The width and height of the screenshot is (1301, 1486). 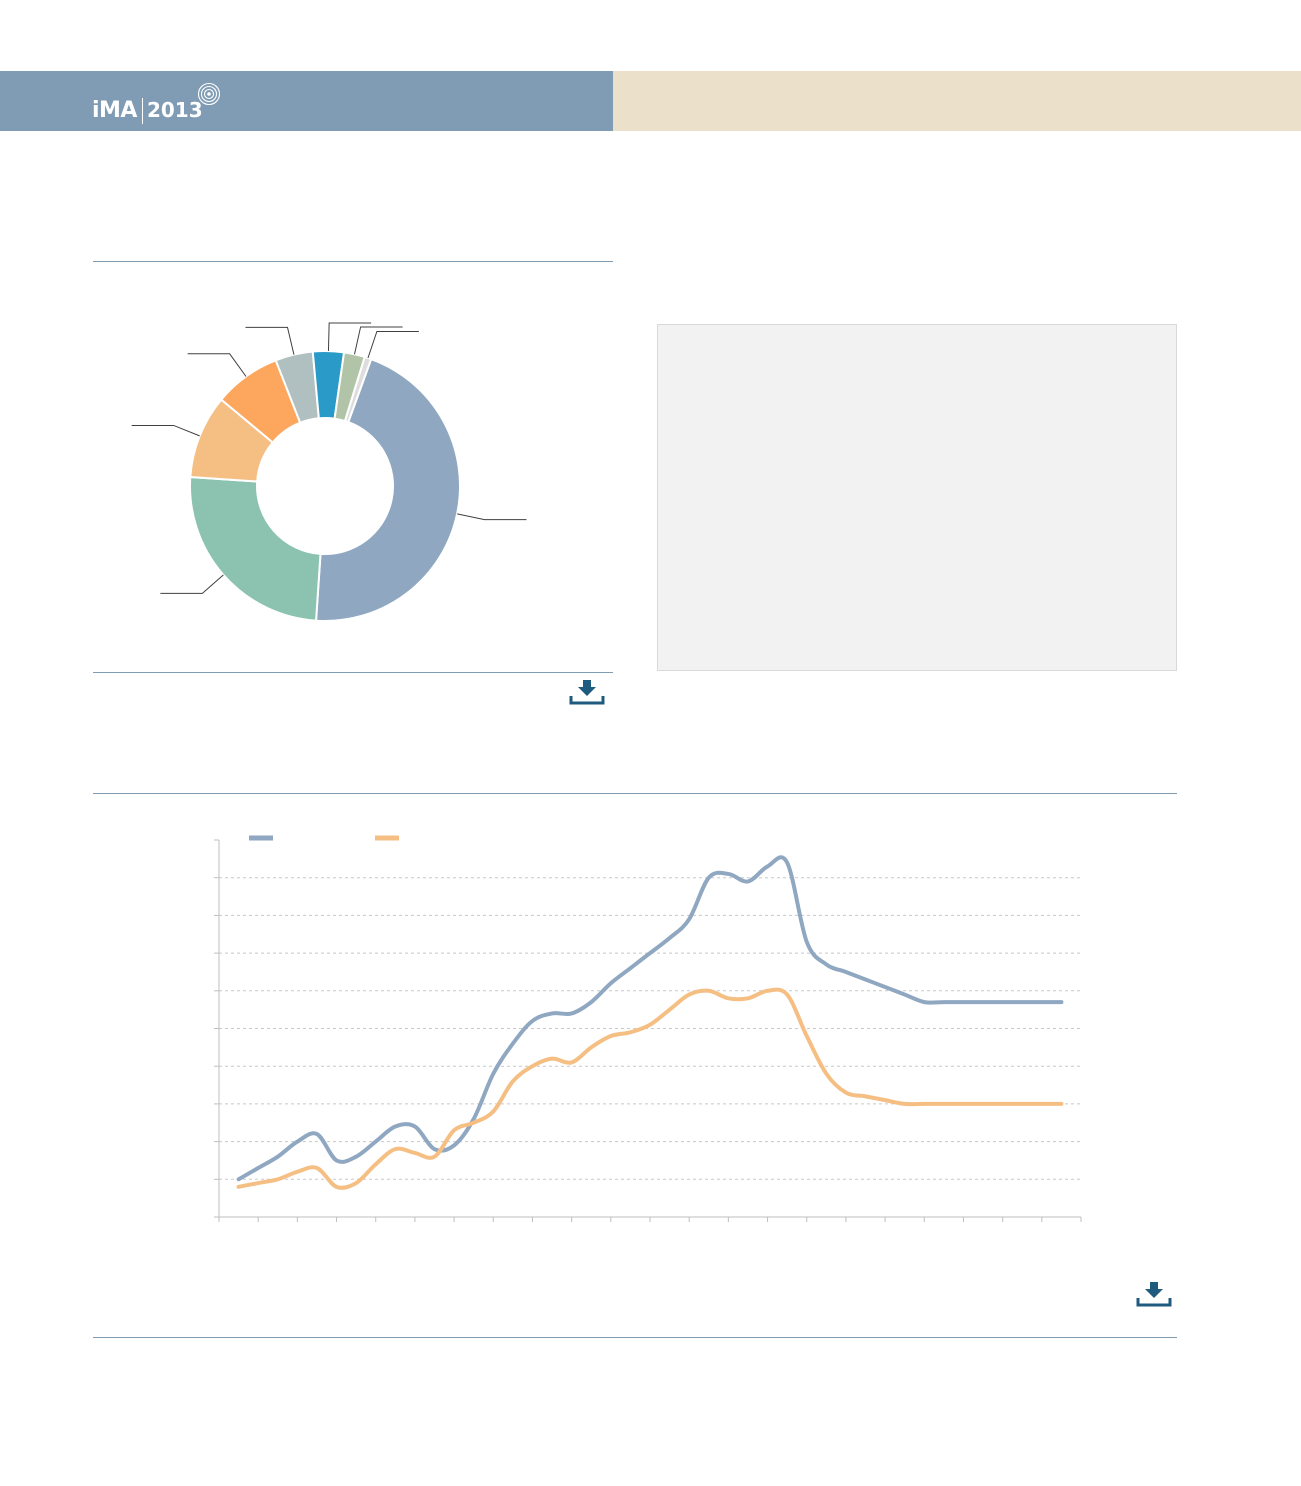 I want to click on donut-top-rule, so click(x=353, y=261).